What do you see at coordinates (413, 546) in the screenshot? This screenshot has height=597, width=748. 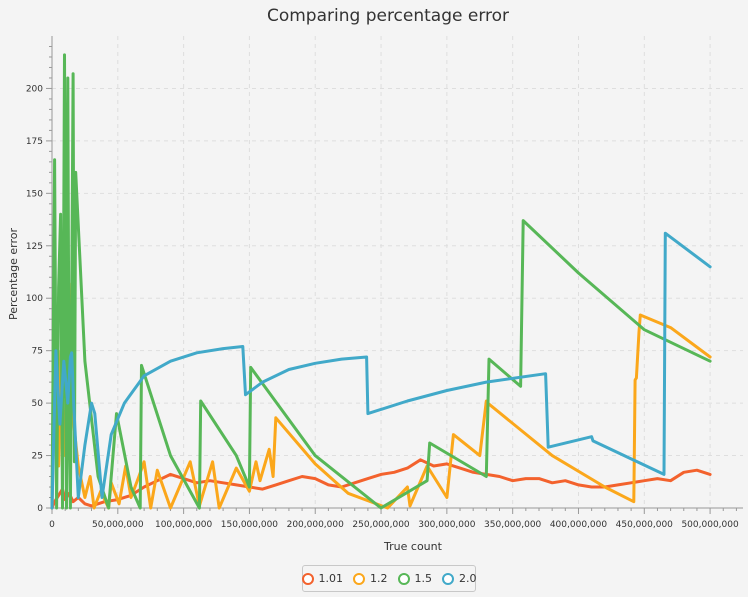 I see `x-axis-label: True count` at bounding box center [413, 546].